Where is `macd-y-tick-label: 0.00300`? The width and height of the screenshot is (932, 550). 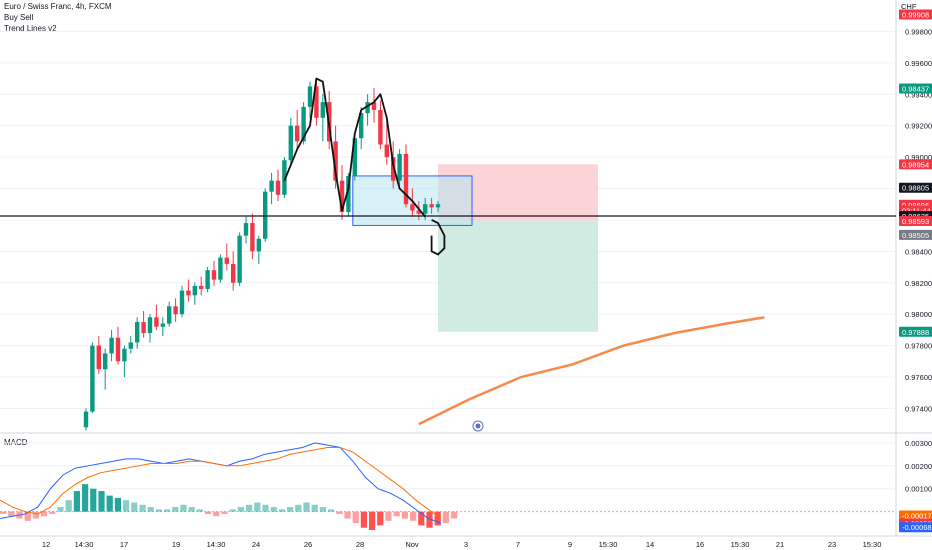
macd-y-tick-label: 0.00300 is located at coordinates (918, 443).